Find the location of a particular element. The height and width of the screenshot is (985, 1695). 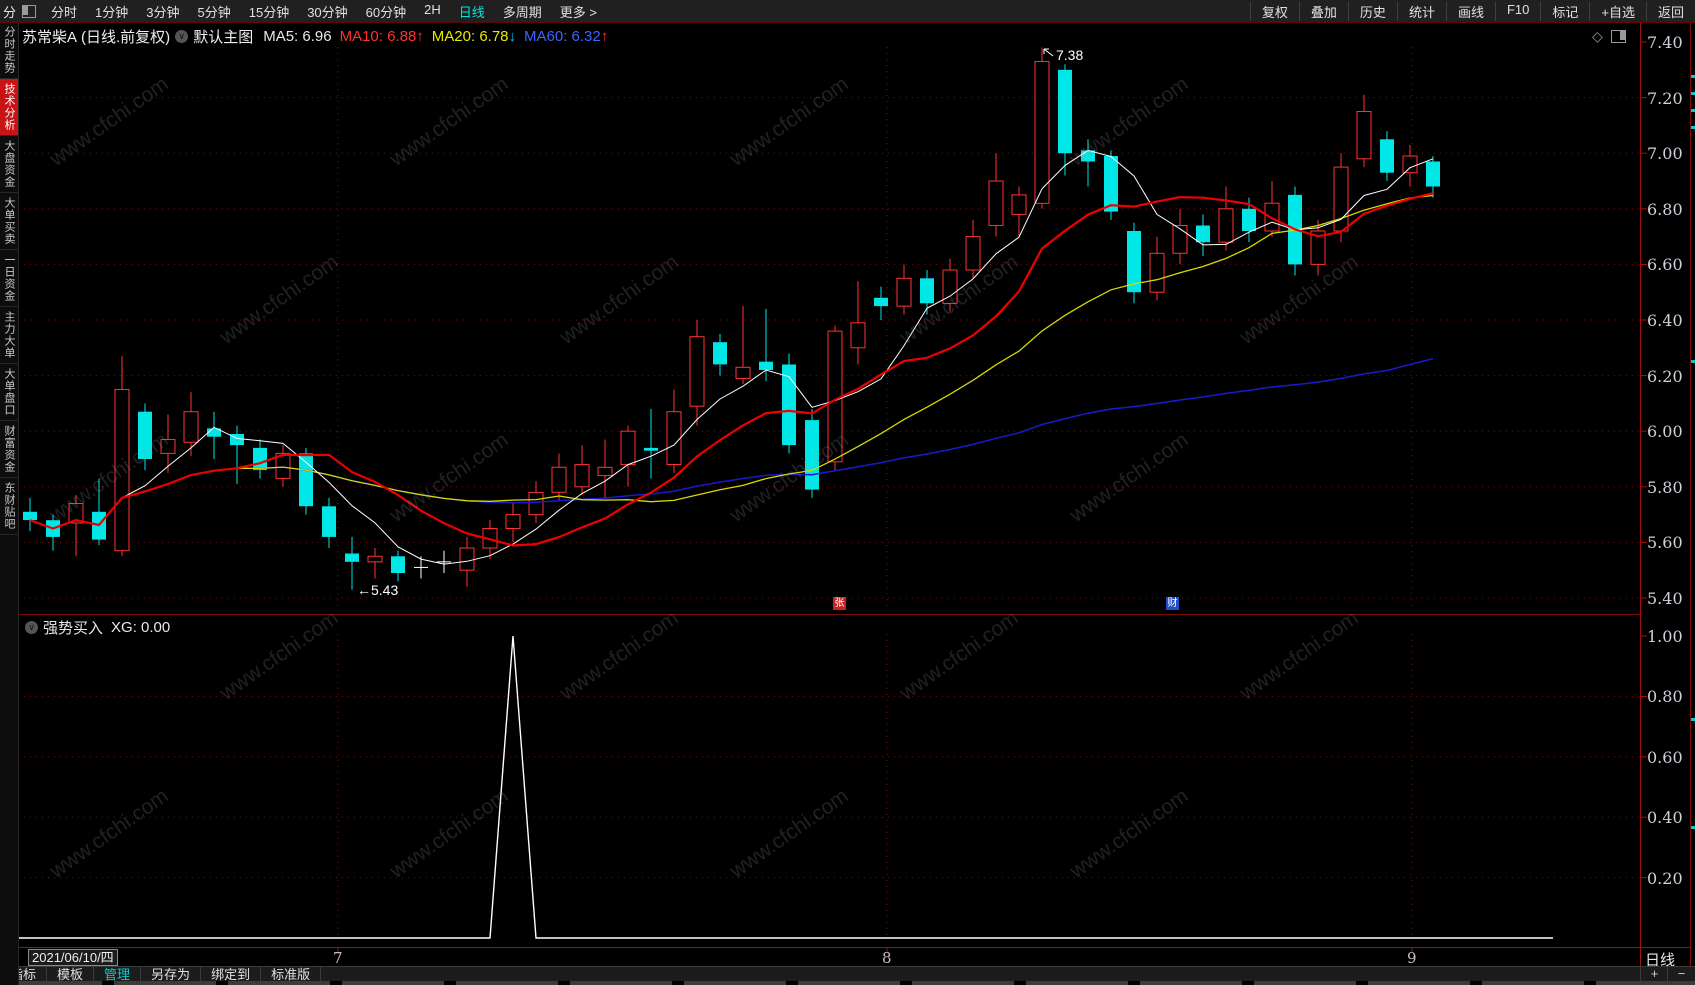

status-item-管理: 管理 is located at coordinates (118, 974).